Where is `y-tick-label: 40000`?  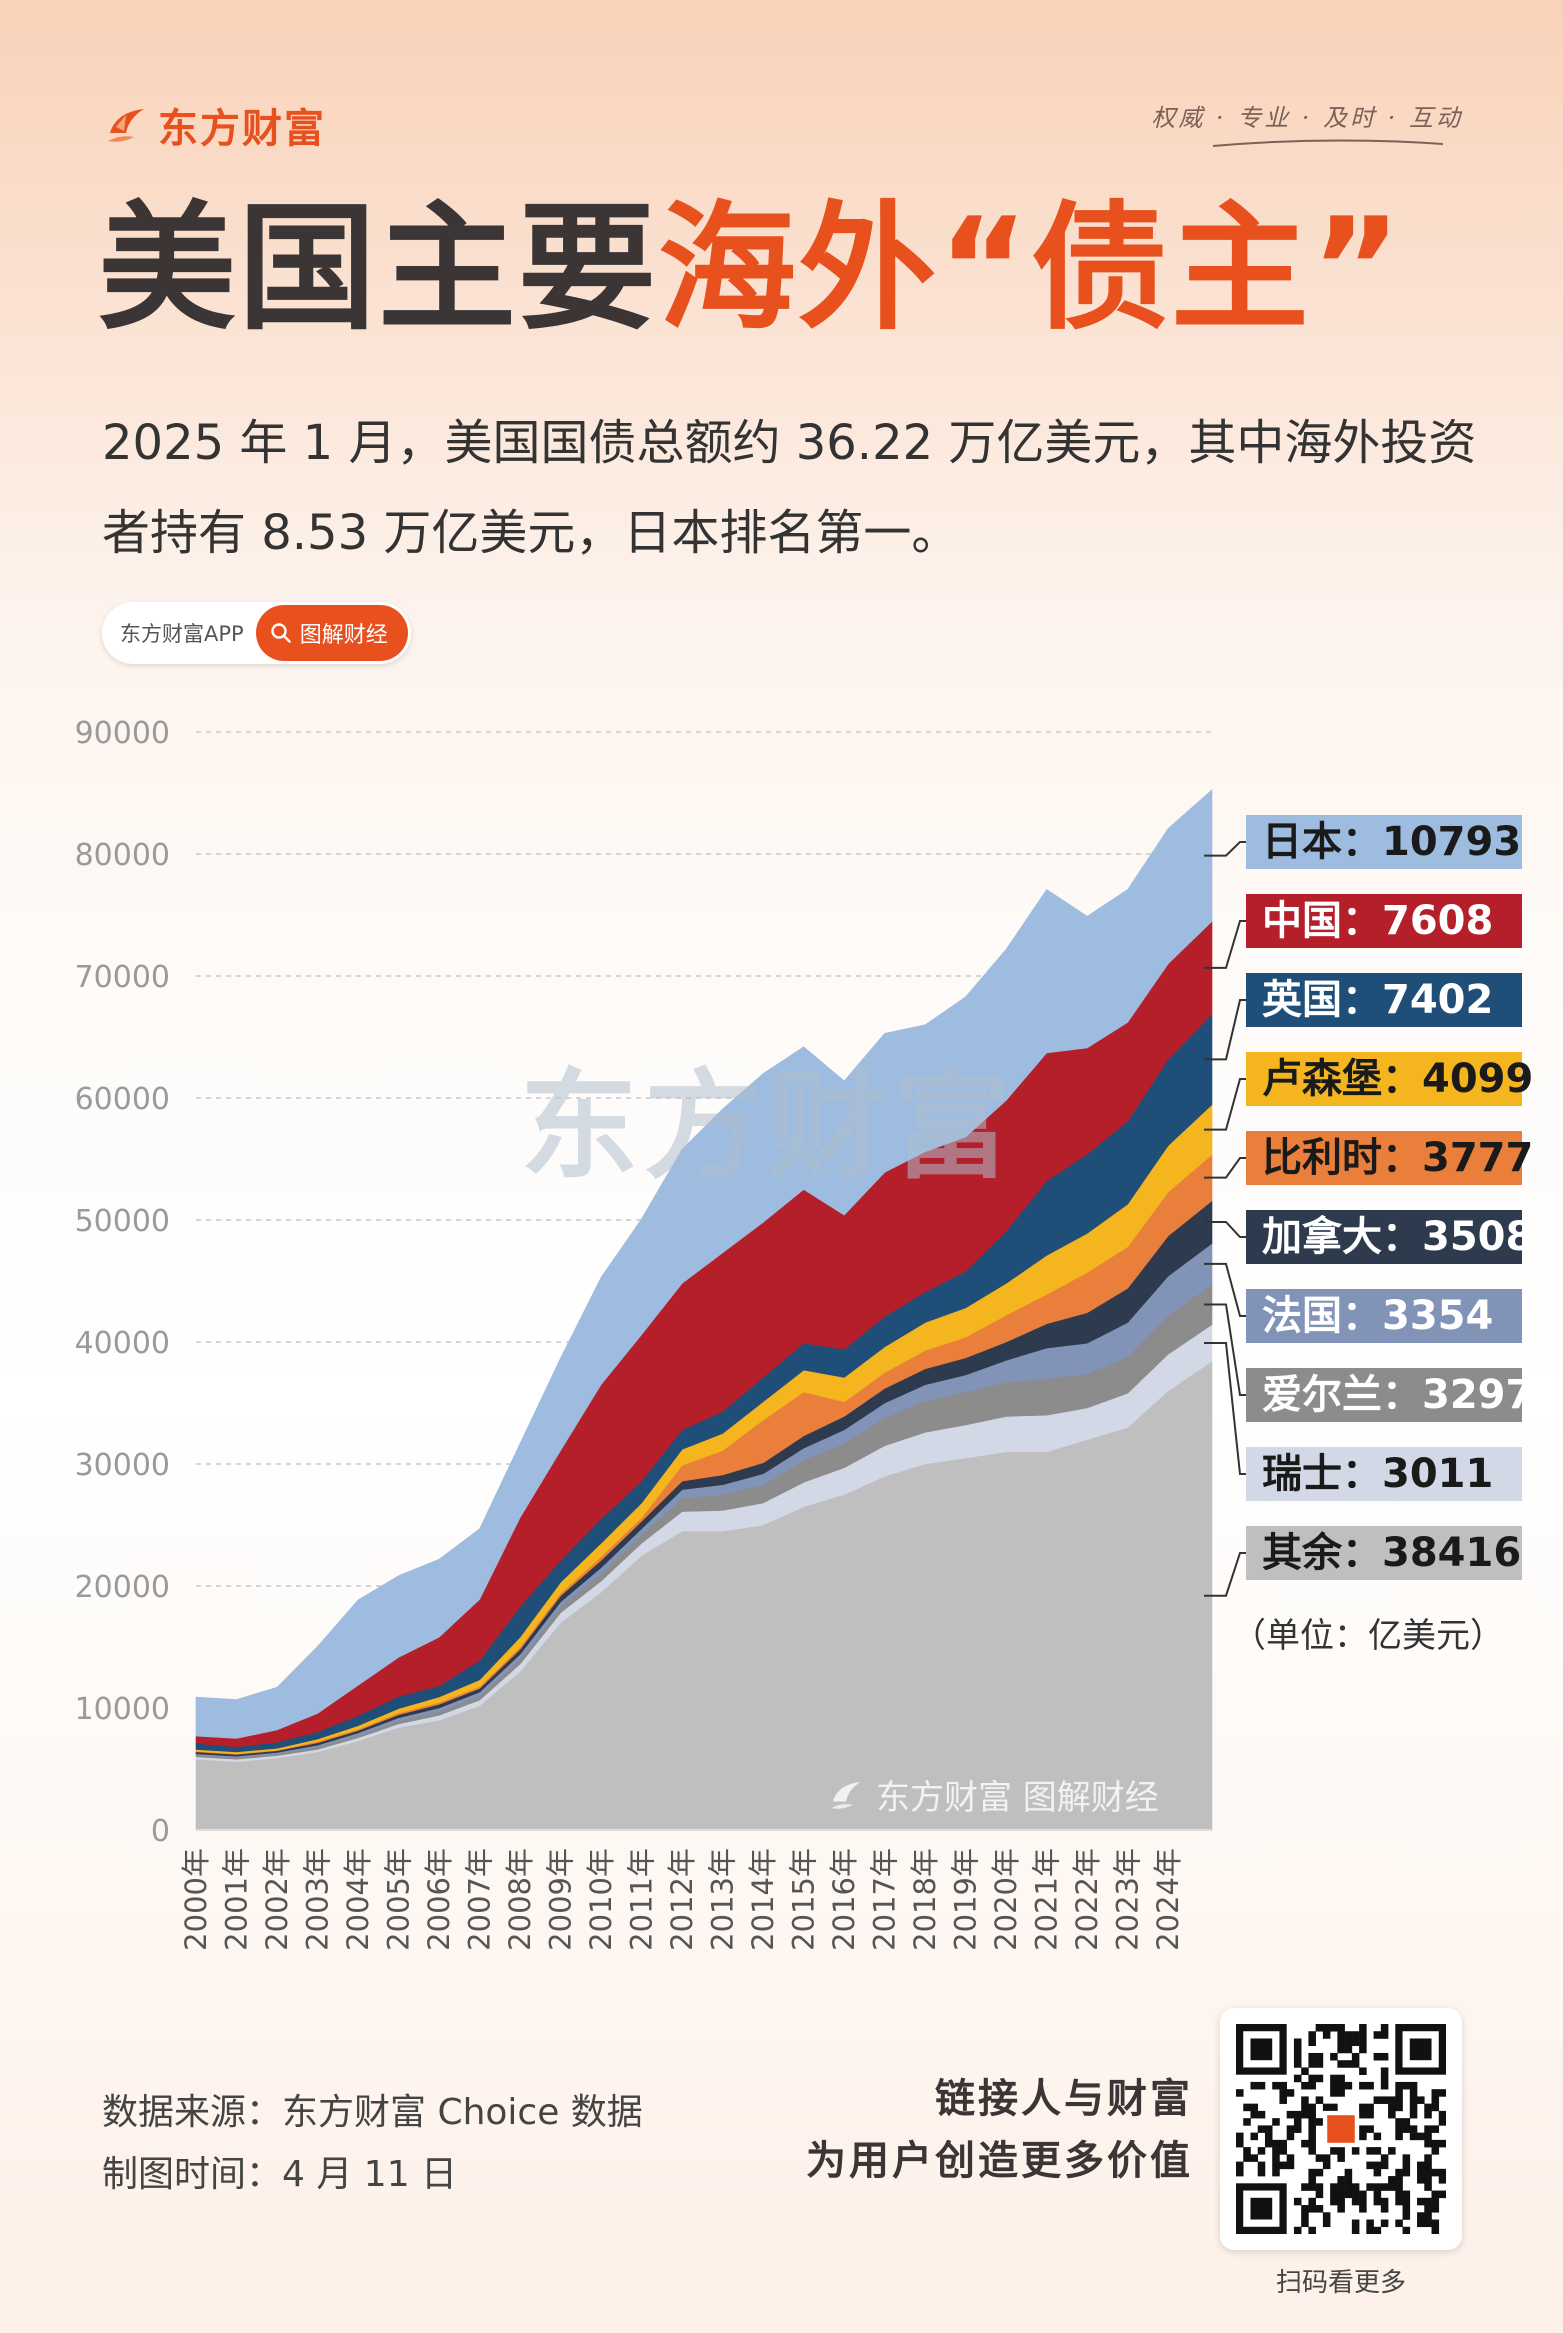 y-tick-label: 40000 is located at coordinates (122, 1343).